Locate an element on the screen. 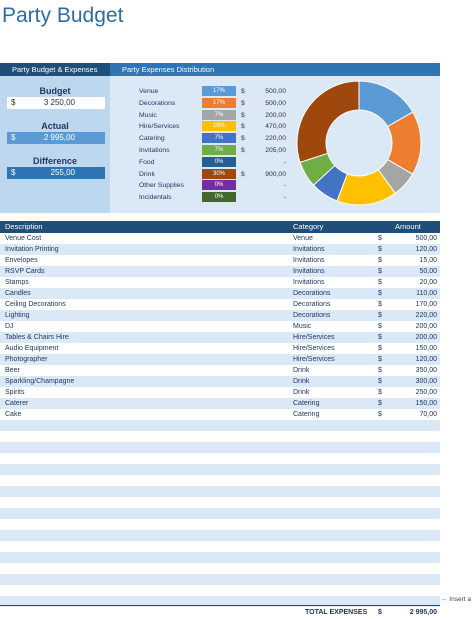  total-currency: $ is located at coordinates (380, 612).